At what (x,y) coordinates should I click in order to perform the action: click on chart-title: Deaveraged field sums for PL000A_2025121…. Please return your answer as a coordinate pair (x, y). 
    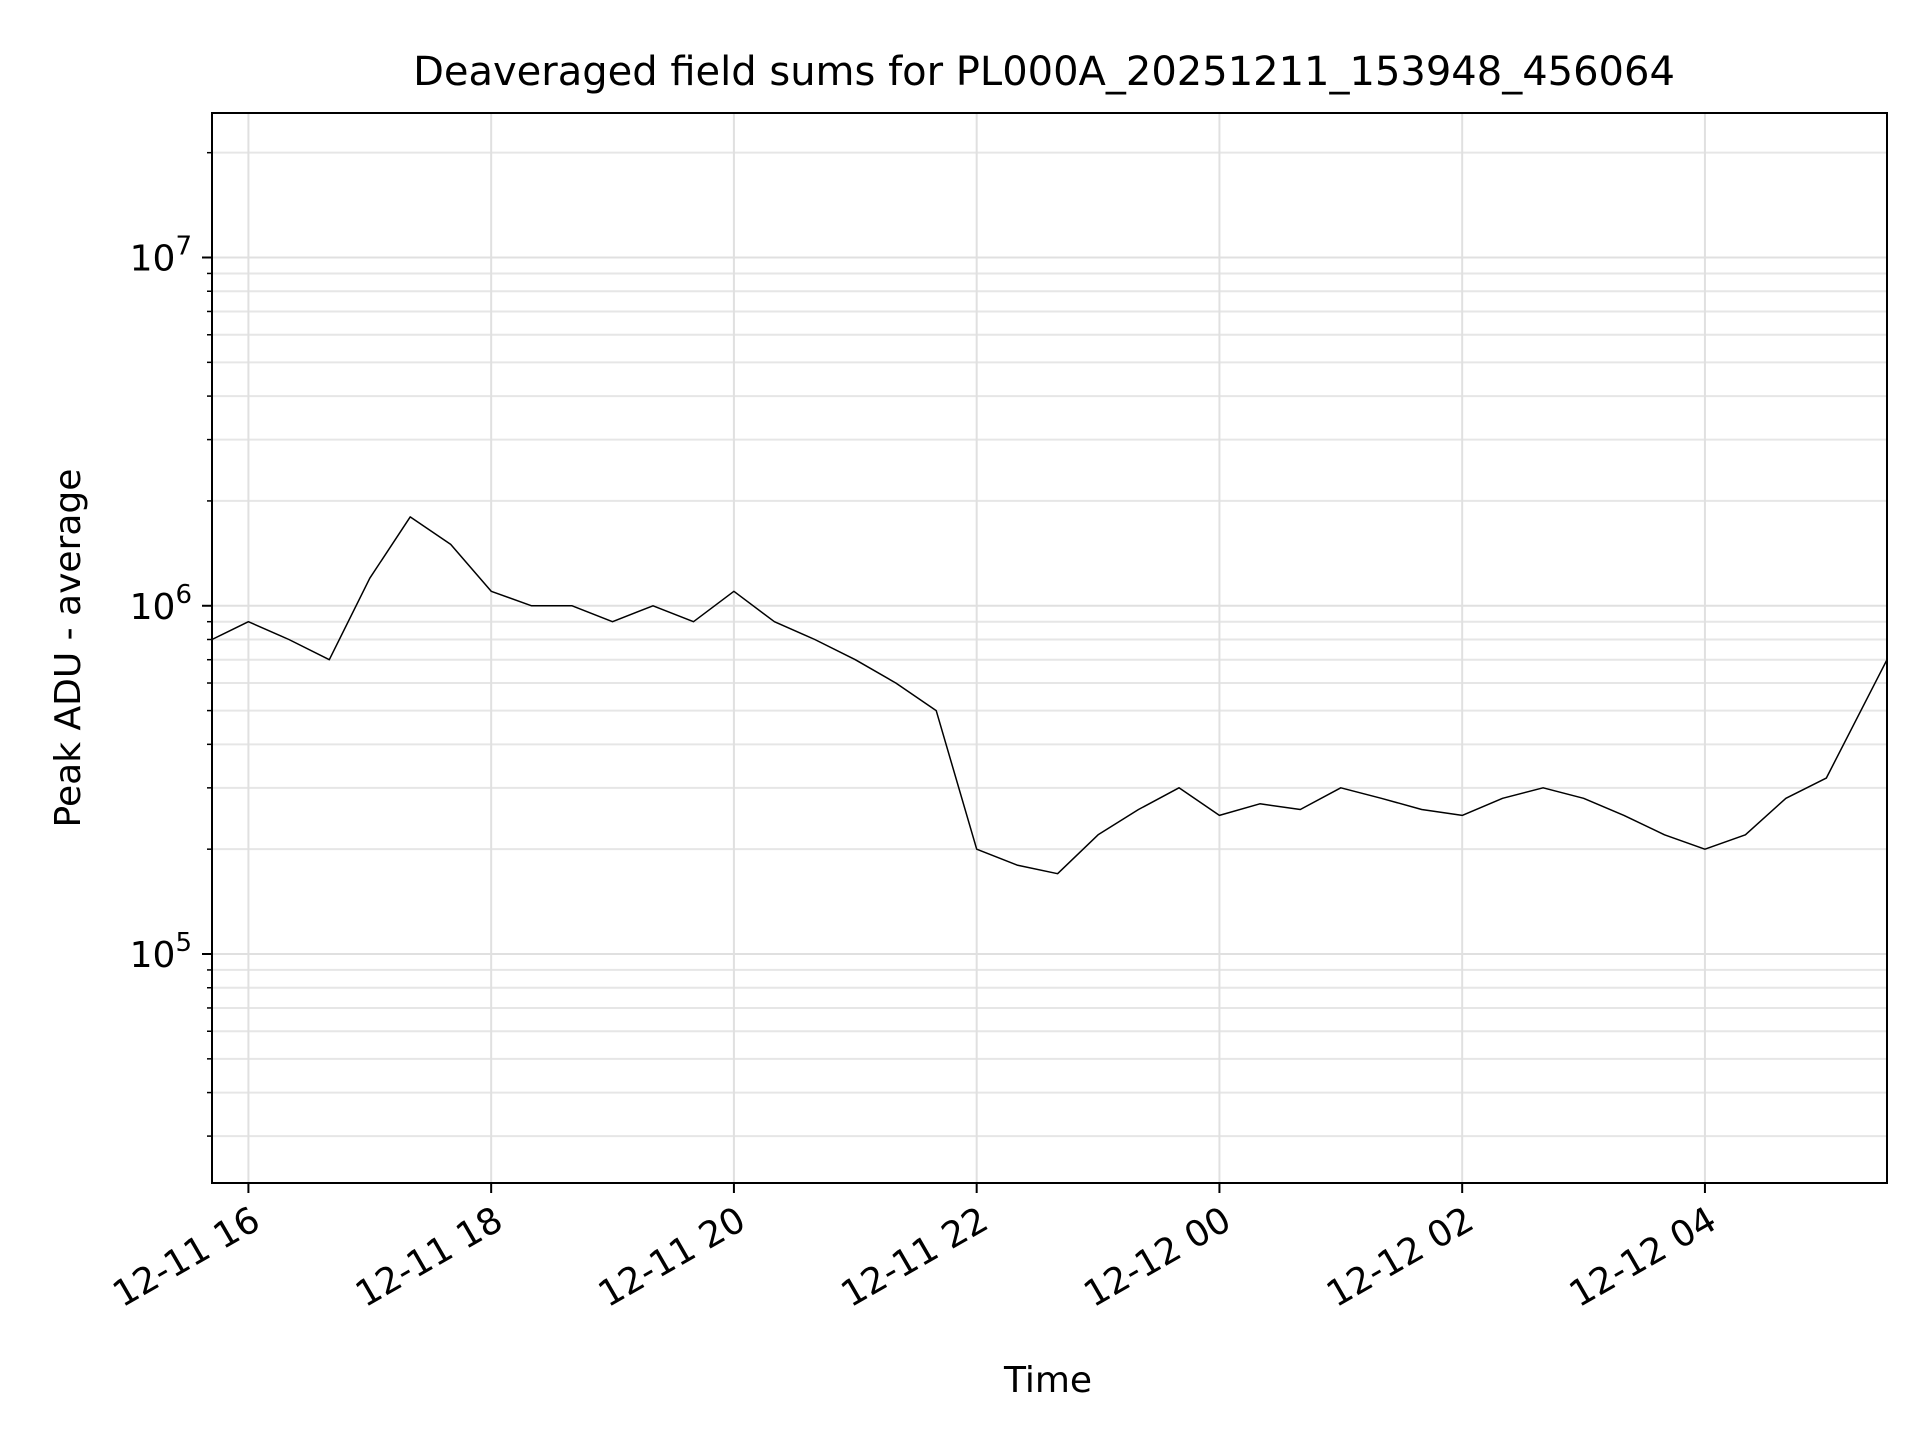
    Looking at the image, I should click on (1044, 72).